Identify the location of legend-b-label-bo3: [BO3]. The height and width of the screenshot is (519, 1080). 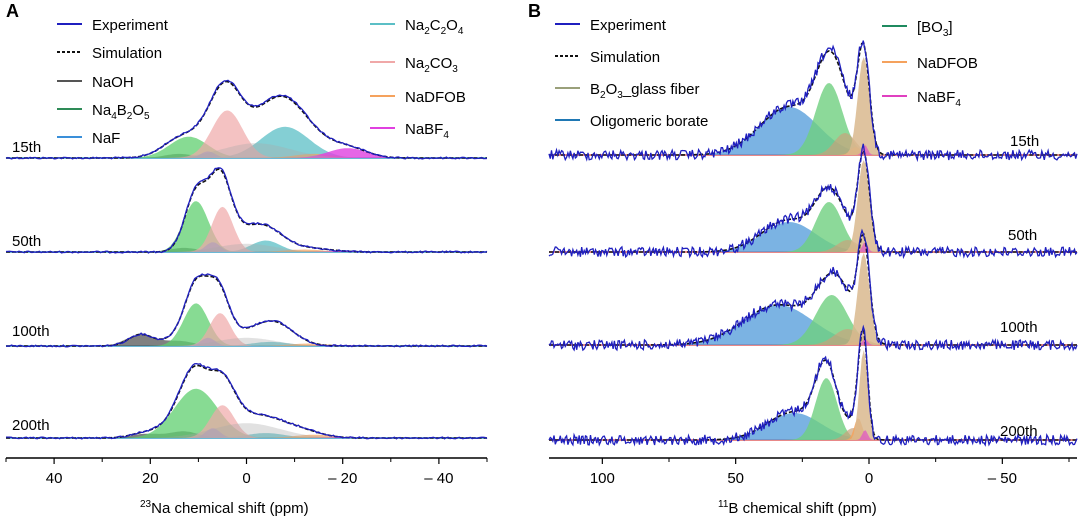
(935, 29).